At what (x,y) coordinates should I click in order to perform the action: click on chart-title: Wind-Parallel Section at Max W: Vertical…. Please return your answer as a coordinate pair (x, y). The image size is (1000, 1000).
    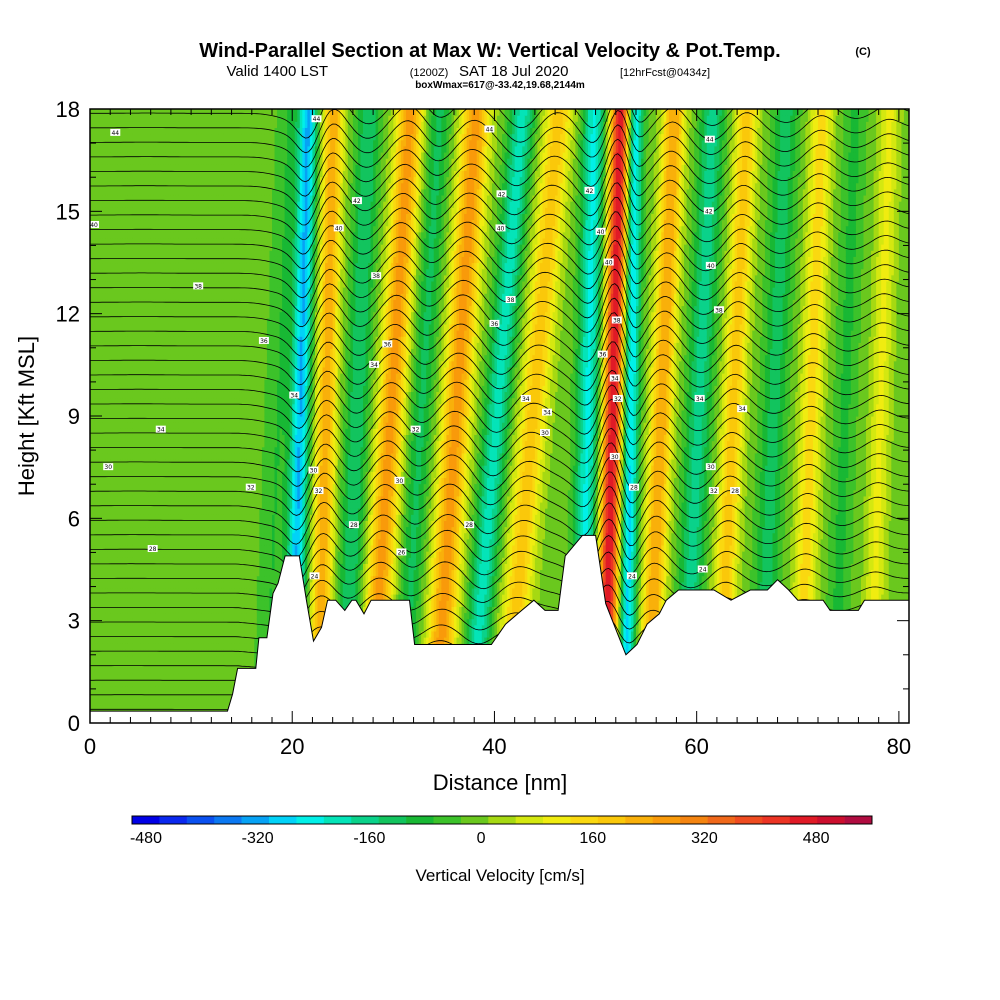
    Looking at the image, I should click on (489, 51).